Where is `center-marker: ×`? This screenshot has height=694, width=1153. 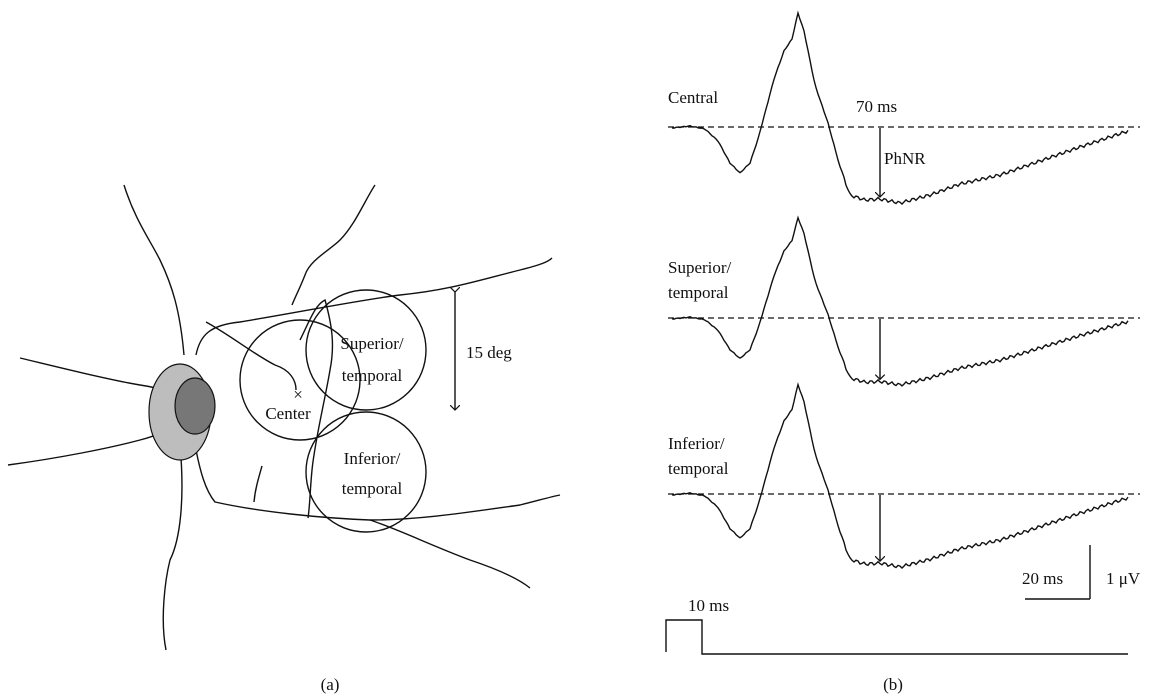 center-marker: × is located at coordinates (298, 394).